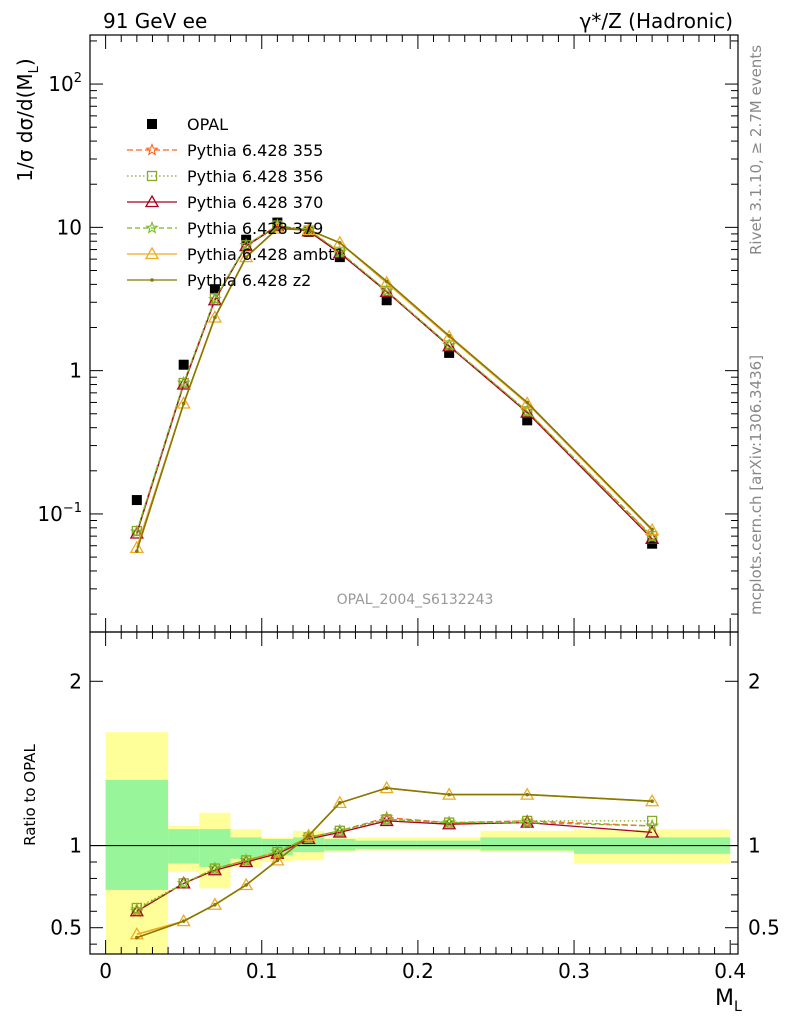 The image size is (786, 1024). What do you see at coordinates (756, 485) in the screenshot?
I see `mcplots-label: mcplots.cern.ch [arXiv:1306.3436]` at bounding box center [756, 485].